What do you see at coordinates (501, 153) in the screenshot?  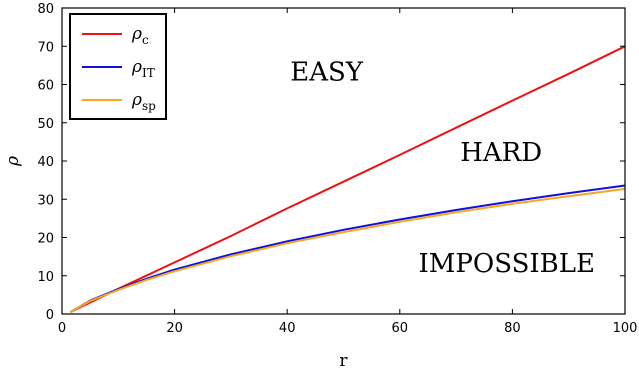 I see `annotation-hard: HARD` at bounding box center [501, 153].